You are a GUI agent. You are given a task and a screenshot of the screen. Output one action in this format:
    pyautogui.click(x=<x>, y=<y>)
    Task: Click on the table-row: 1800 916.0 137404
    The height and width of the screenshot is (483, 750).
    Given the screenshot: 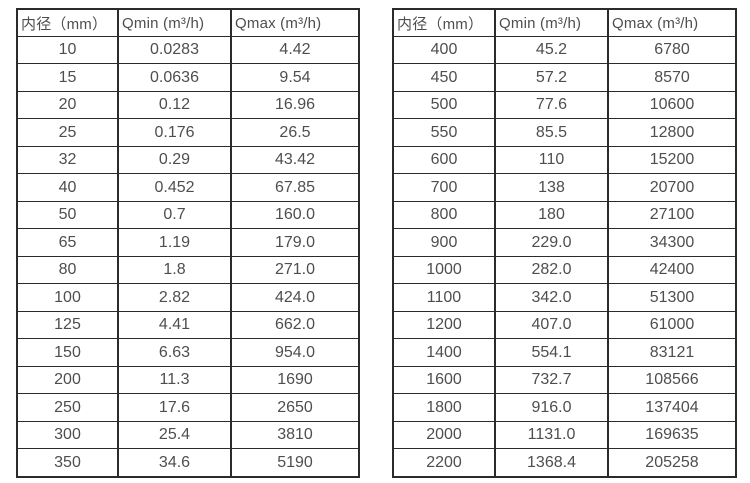 What is the action you would take?
    pyautogui.click(x=564, y=407)
    